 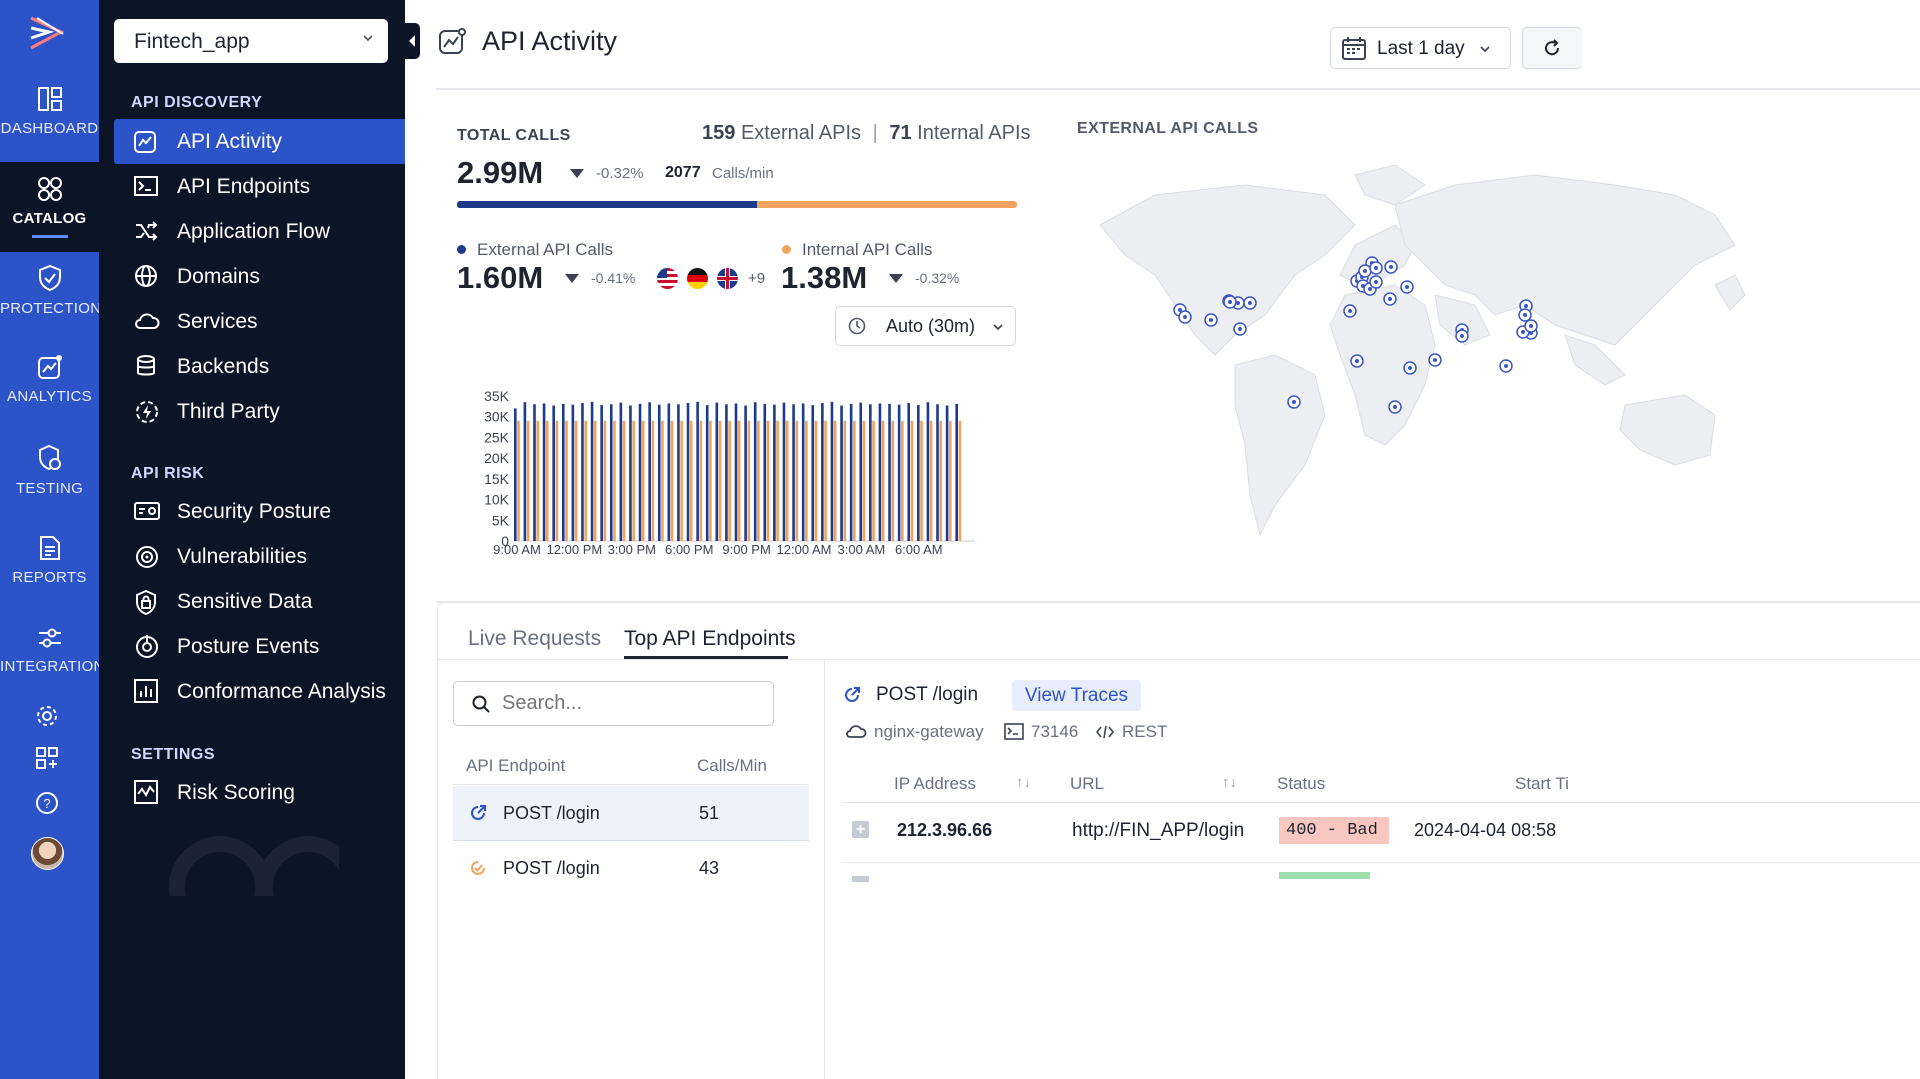 I want to click on internal-calls-value: 1.38M, so click(x=824, y=277).